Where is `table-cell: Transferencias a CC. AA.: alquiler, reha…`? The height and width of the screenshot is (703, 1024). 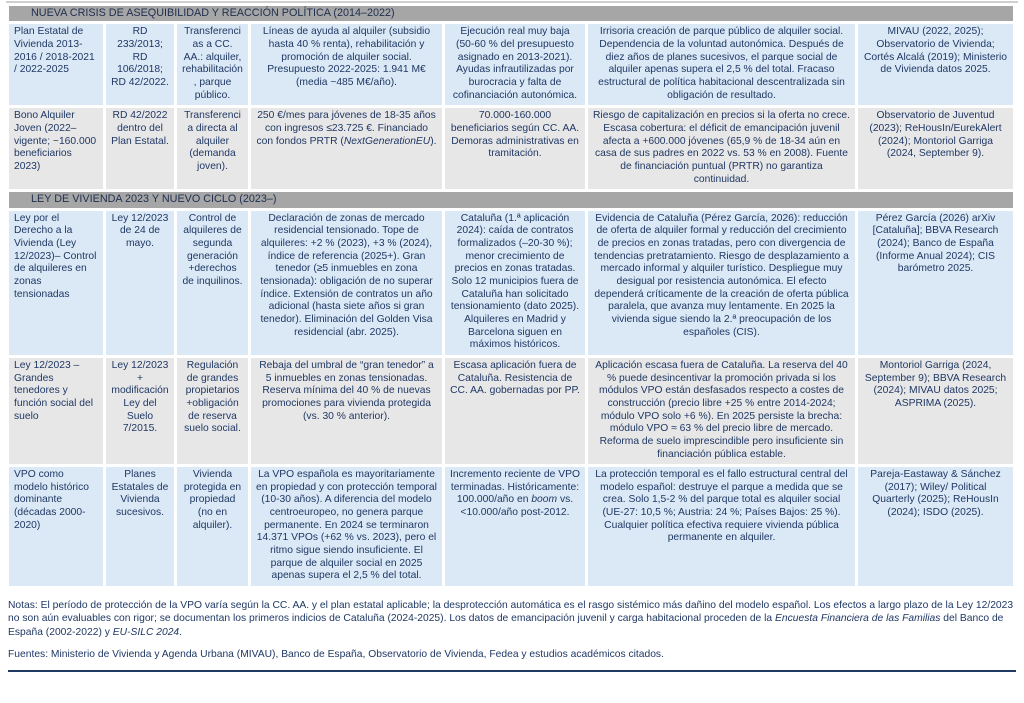 table-cell: Transferencias a CC. AA.: alquiler, reha… is located at coordinates (212, 65).